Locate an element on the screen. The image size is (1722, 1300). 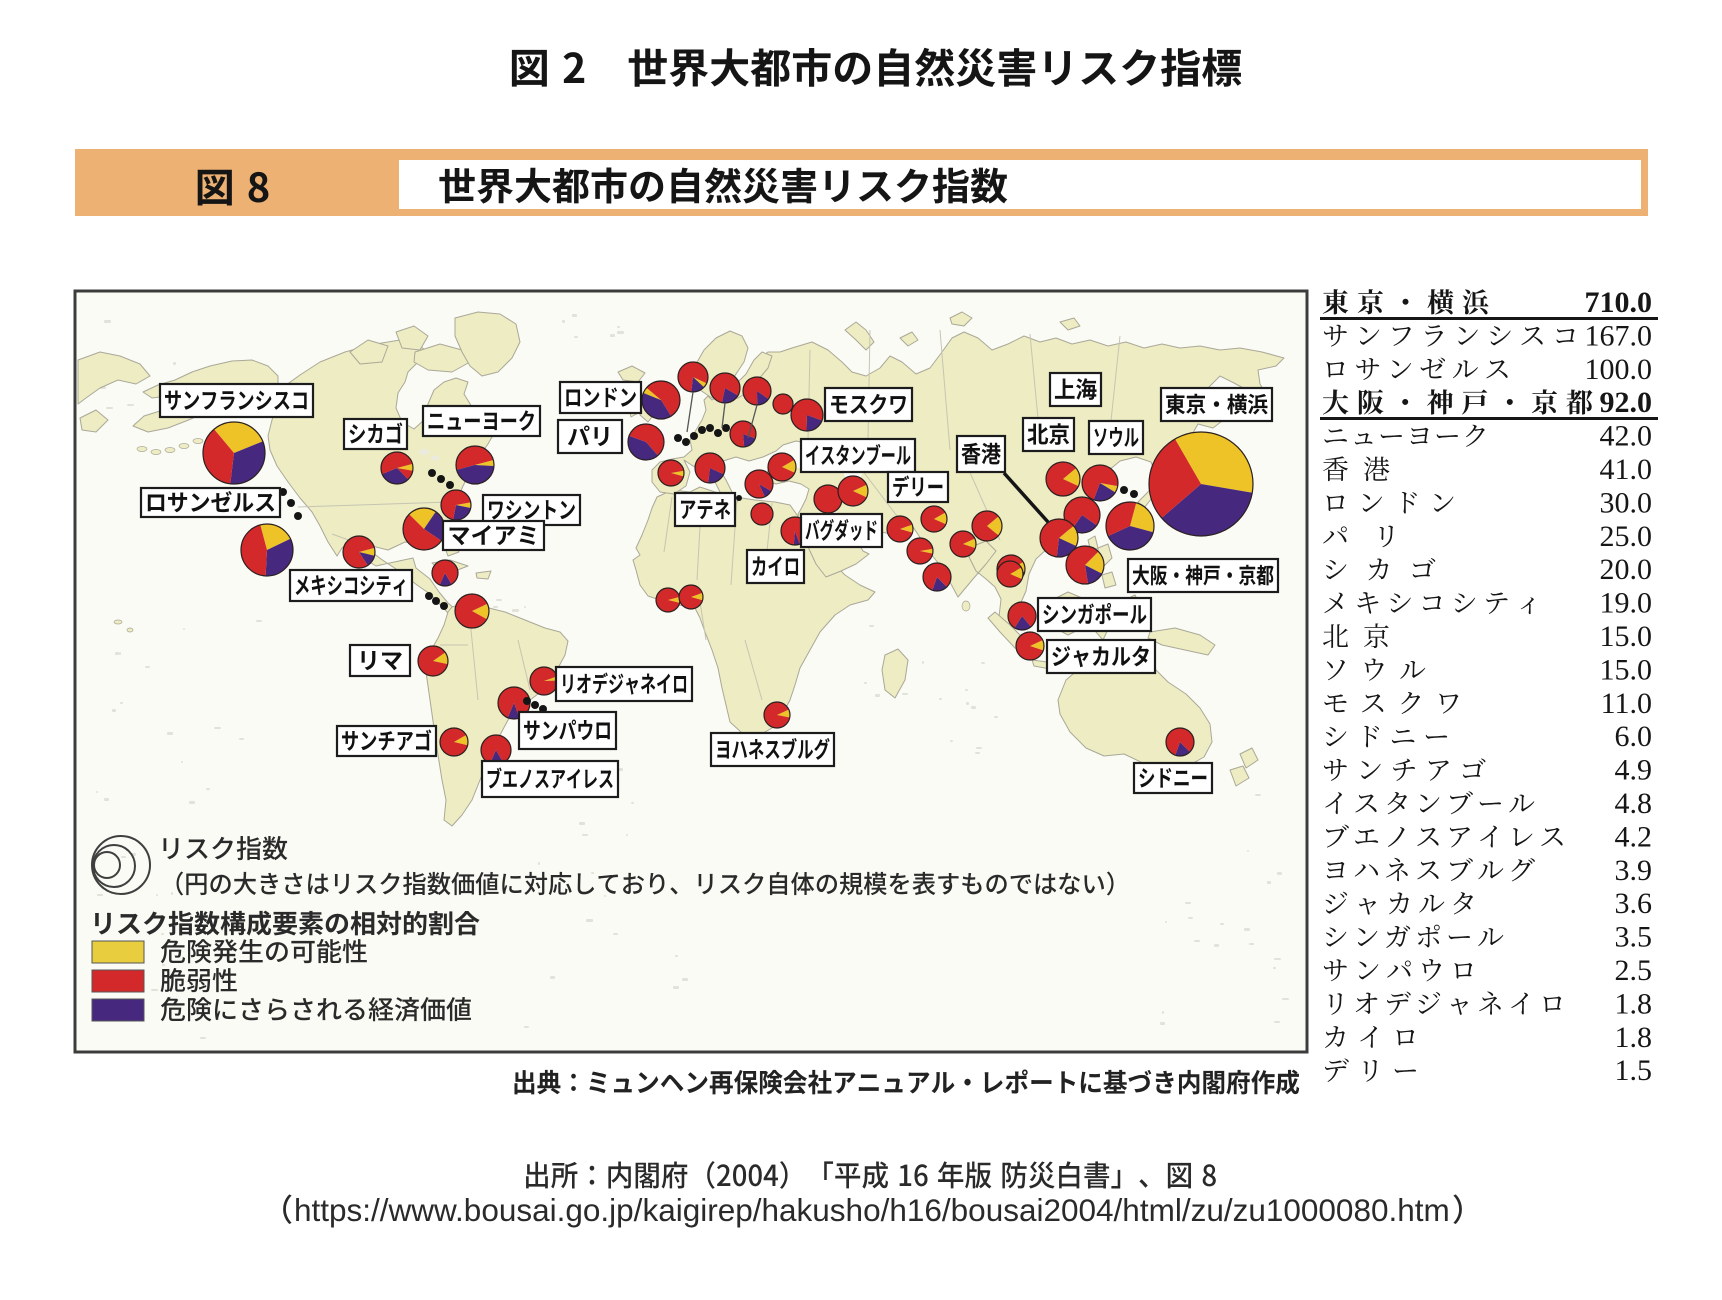
svg-text: 167.0 is located at coordinates (1619, 335).